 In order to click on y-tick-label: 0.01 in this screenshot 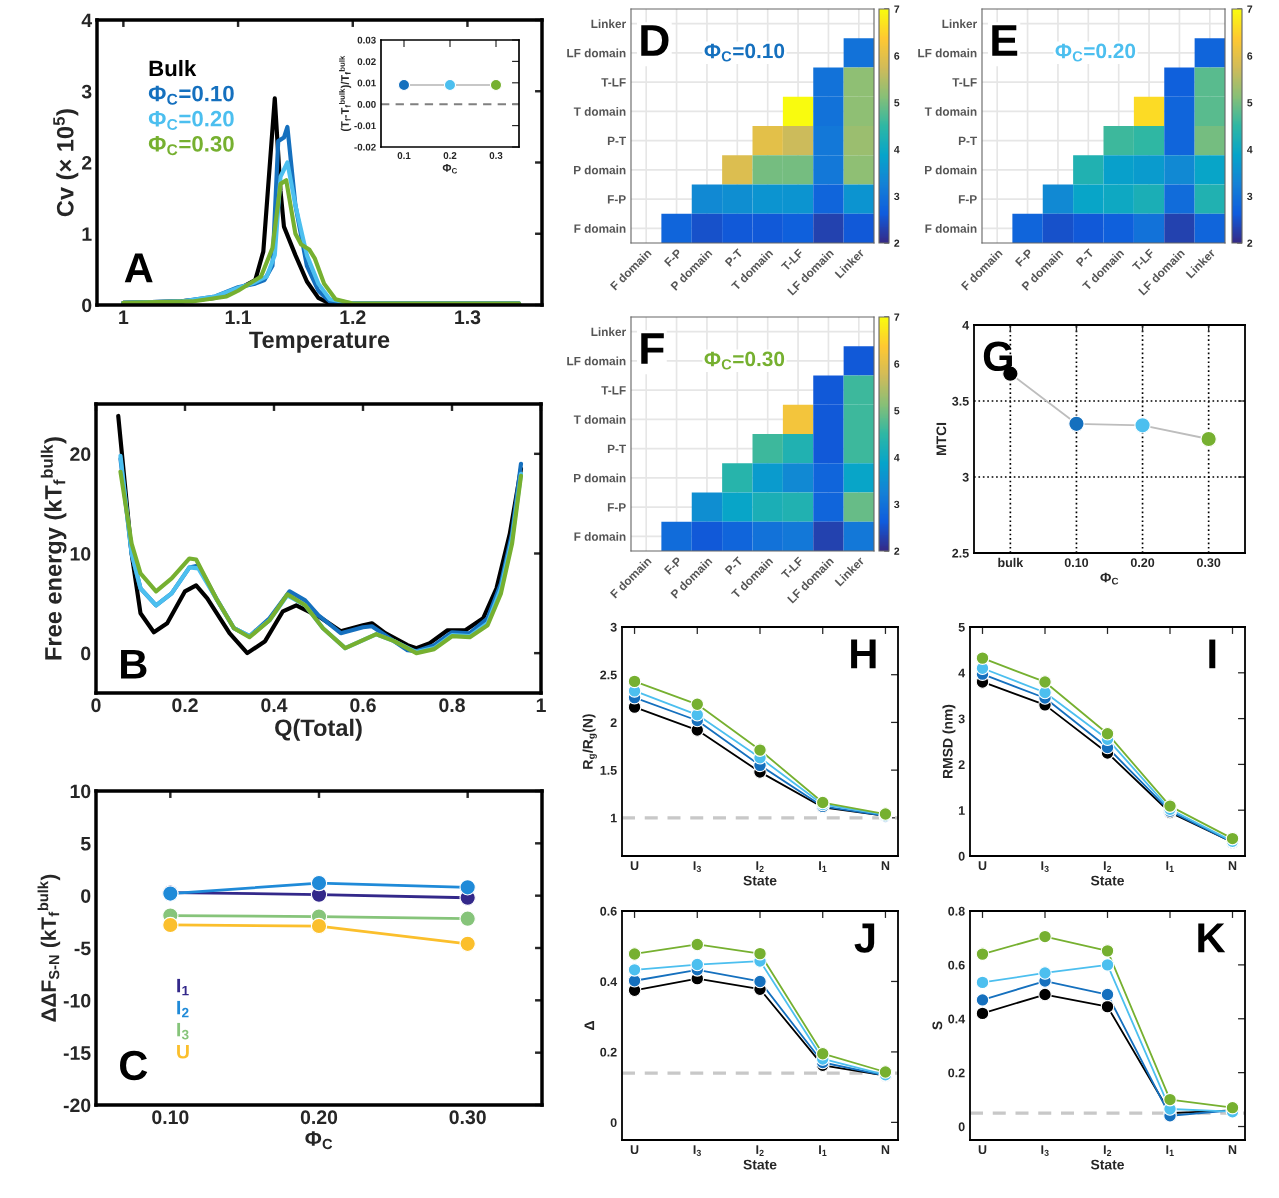, I will do `click(366, 83)`.